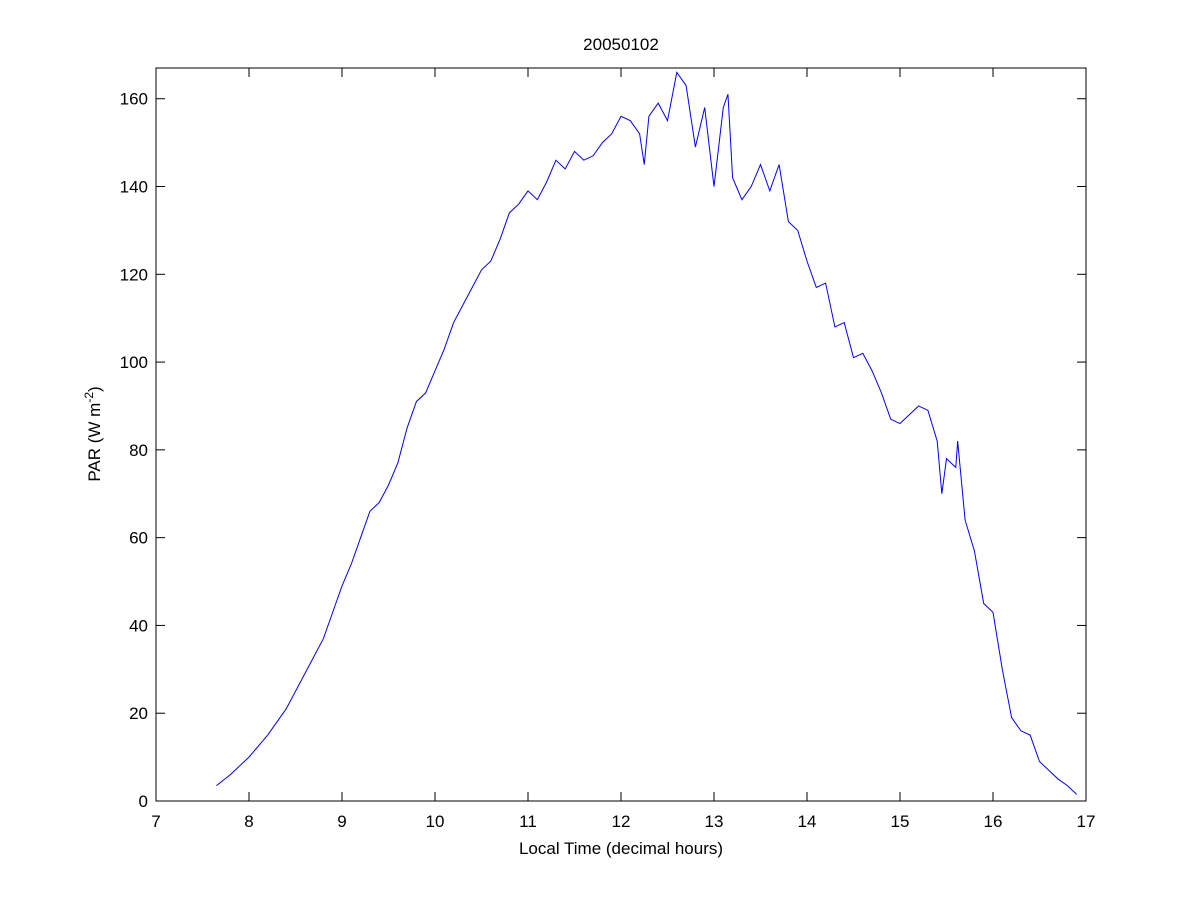  Describe the element at coordinates (900, 821) in the screenshot. I see `x-tick-label: 15` at that location.